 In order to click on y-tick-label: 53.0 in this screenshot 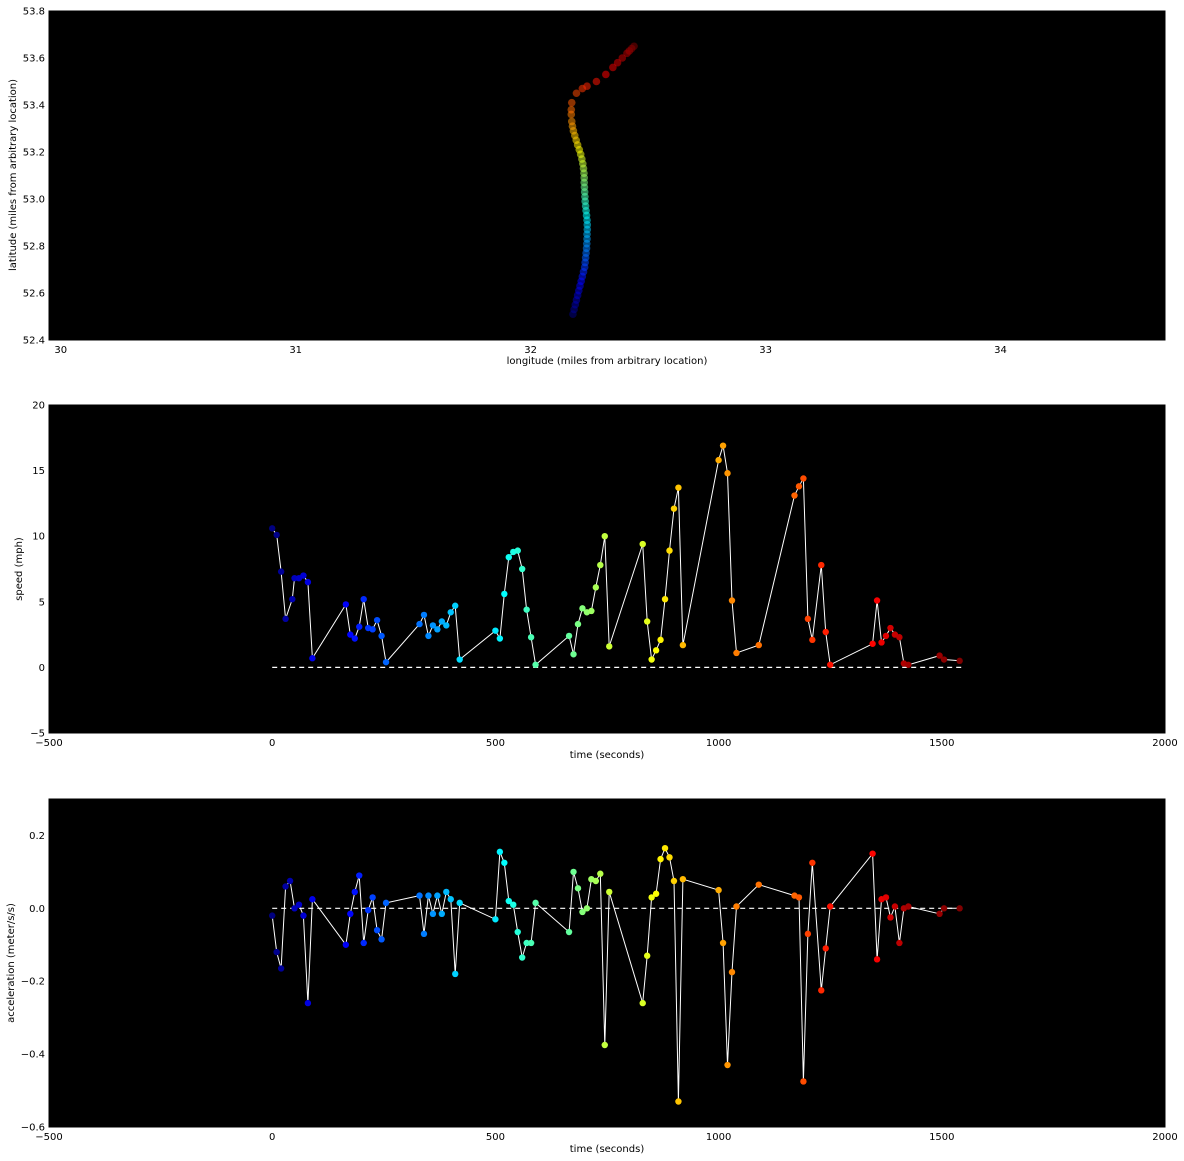, I will do `click(34, 200)`.